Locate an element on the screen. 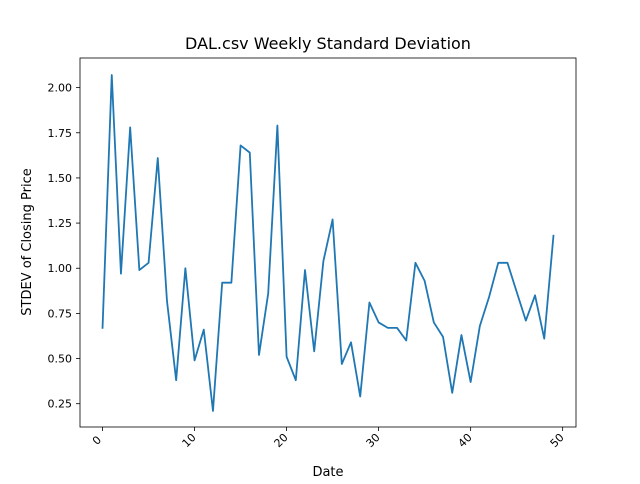  y-tick-label: 0.50 is located at coordinates (60, 359).